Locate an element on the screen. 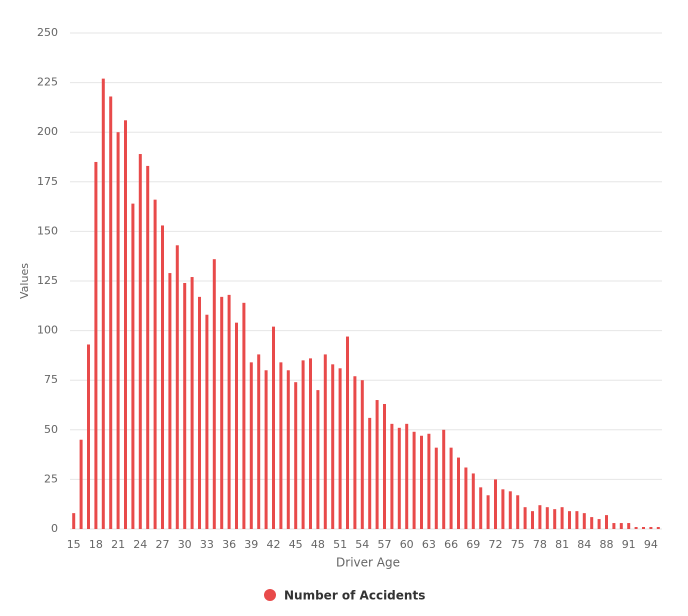  x-tick-label: 88 is located at coordinates (607, 544).